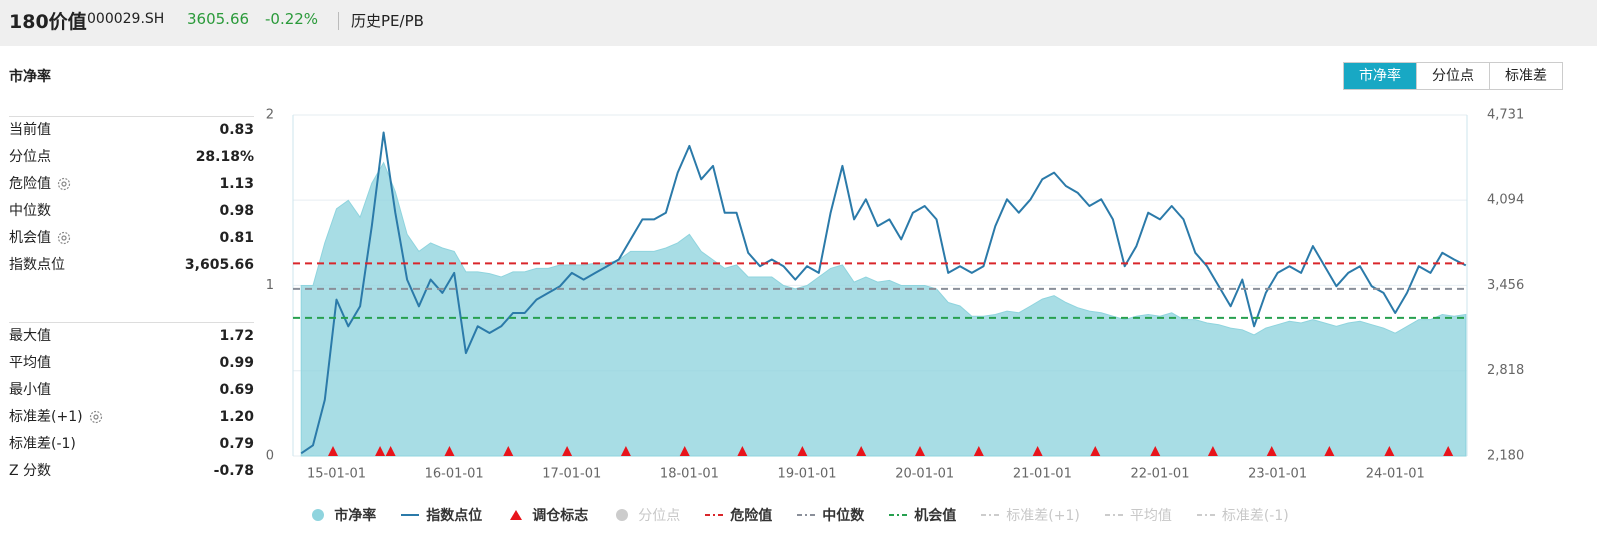  Describe the element at coordinates (30, 211) in the screenshot. I see `stat-label: 中位数` at that location.